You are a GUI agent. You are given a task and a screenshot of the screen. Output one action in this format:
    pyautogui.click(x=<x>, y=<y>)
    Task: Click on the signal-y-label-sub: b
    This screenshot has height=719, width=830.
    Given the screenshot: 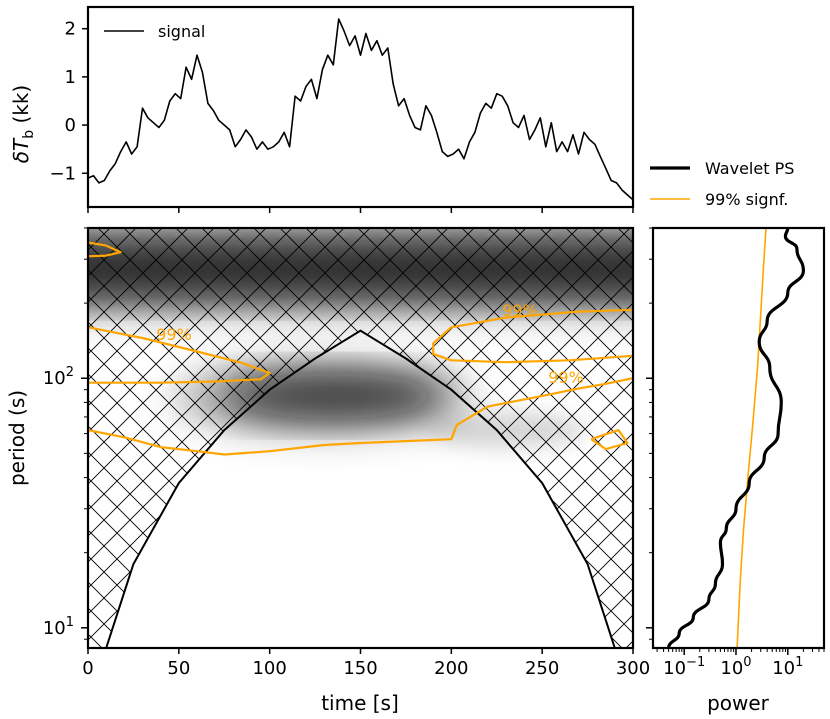 What is the action you would take?
    pyautogui.click(x=29, y=134)
    